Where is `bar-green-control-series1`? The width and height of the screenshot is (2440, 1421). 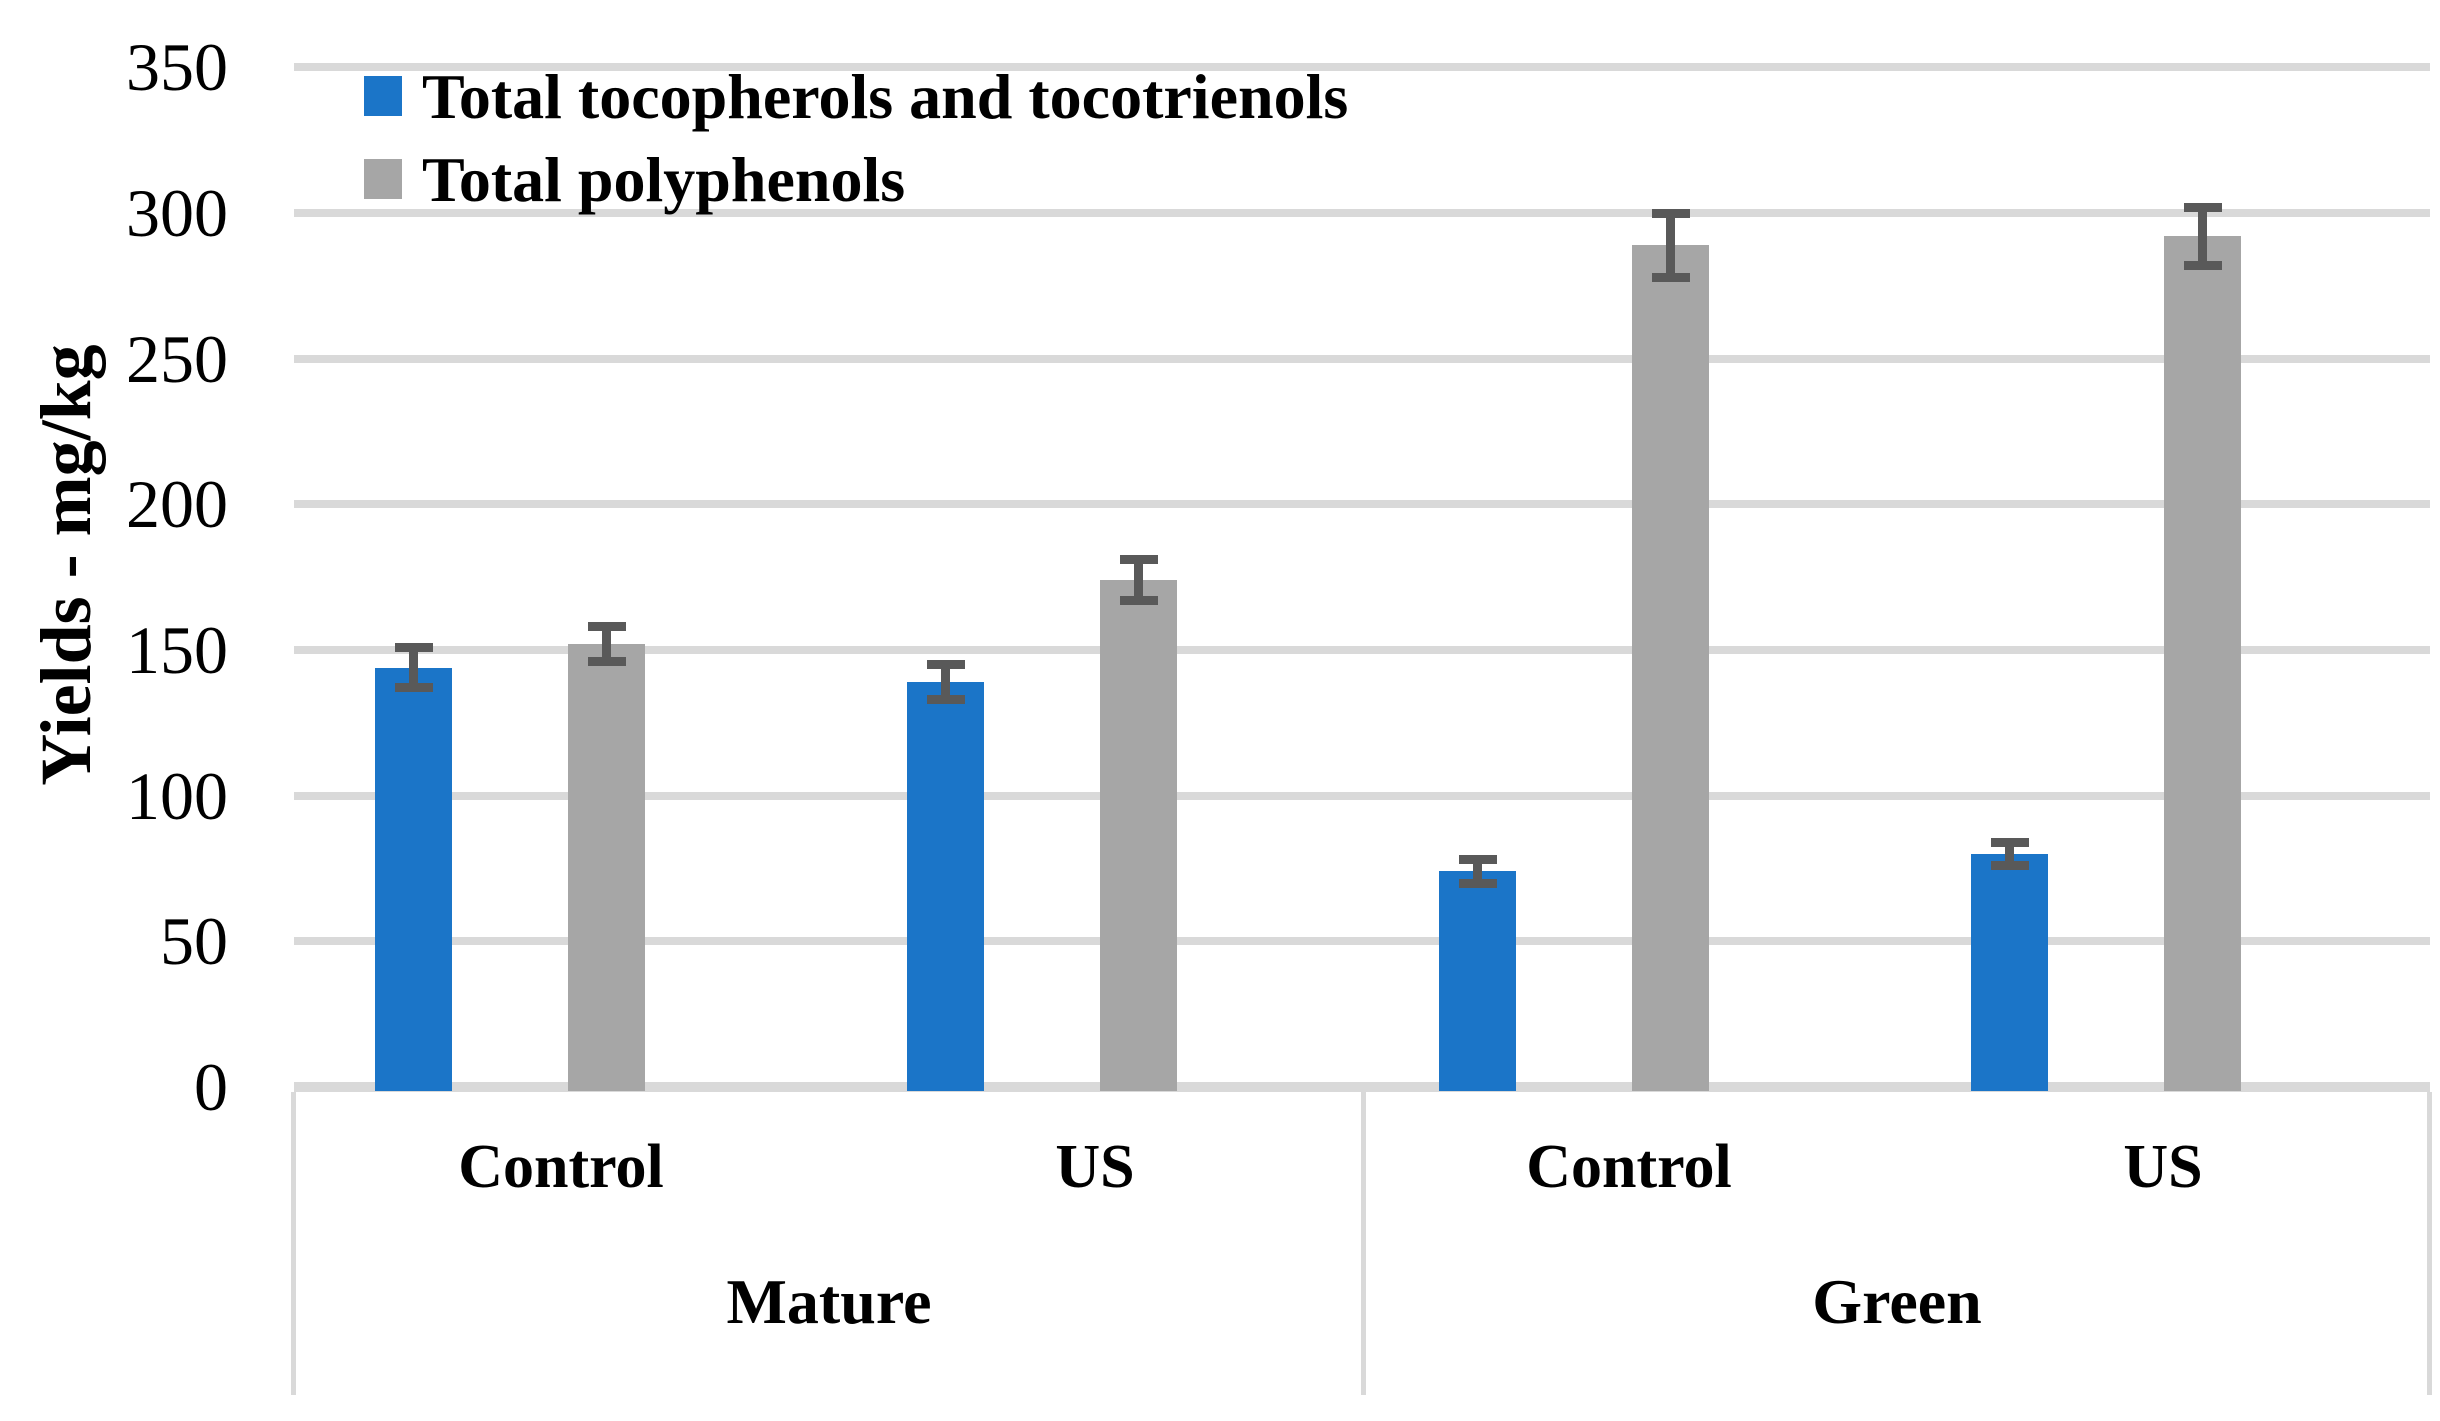 bar-green-control-series1 is located at coordinates (1477, 981).